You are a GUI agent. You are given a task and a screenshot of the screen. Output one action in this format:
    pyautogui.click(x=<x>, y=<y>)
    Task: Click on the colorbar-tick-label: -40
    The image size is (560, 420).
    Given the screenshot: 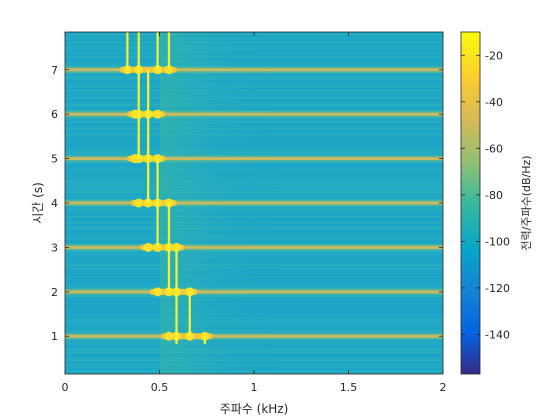 What is the action you would take?
    pyautogui.click(x=494, y=102)
    